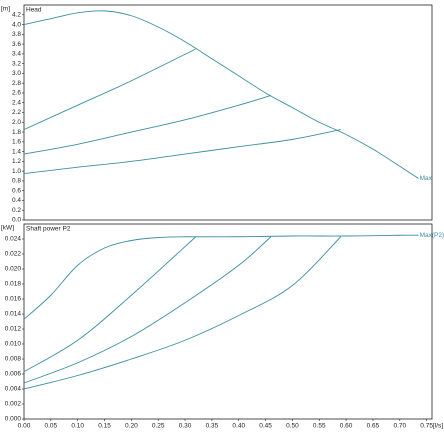 This screenshot has width=444, height=432. Describe the element at coordinates (158, 426) in the screenshot. I see `x-tick-label: 0.25` at that location.